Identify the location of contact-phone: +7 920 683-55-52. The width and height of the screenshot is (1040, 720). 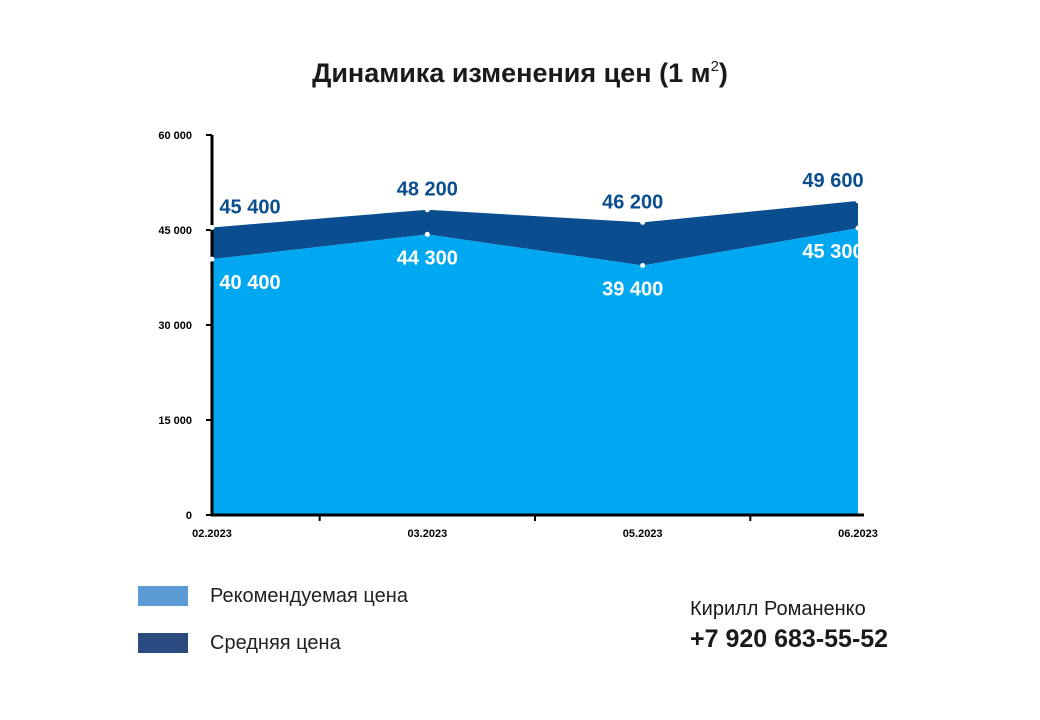
(789, 639).